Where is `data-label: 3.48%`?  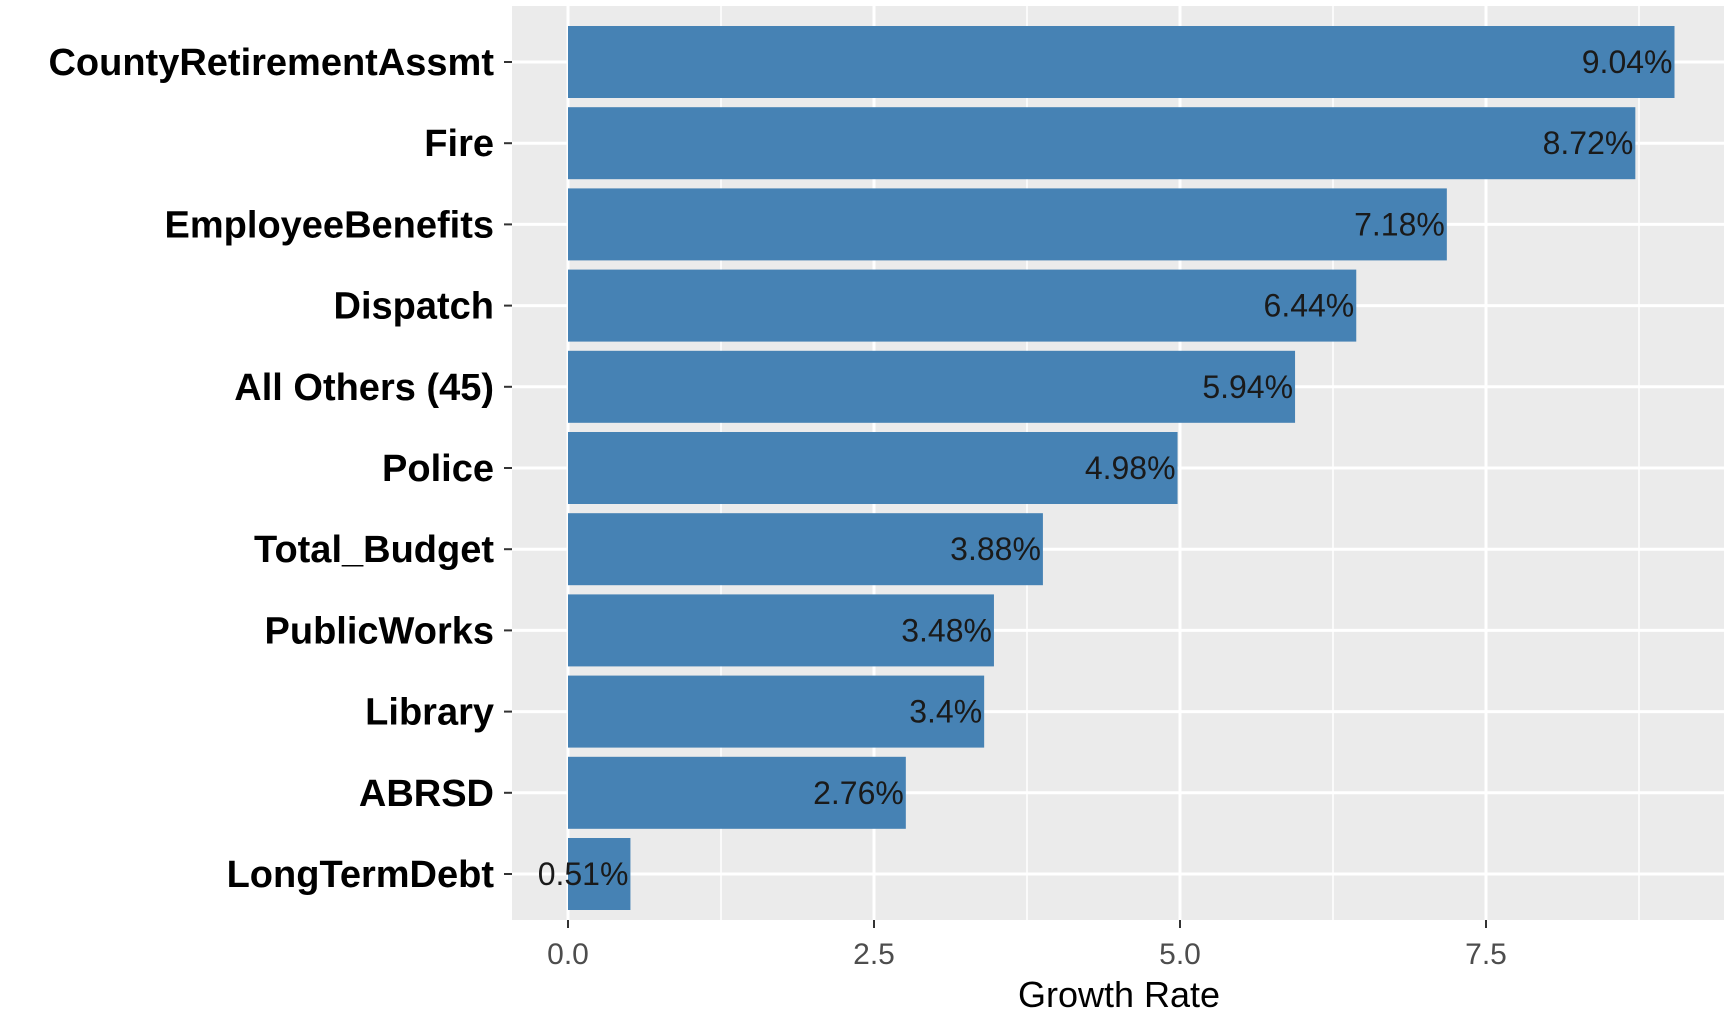
data-label: 3.48% is located at coordinates (946, 630).